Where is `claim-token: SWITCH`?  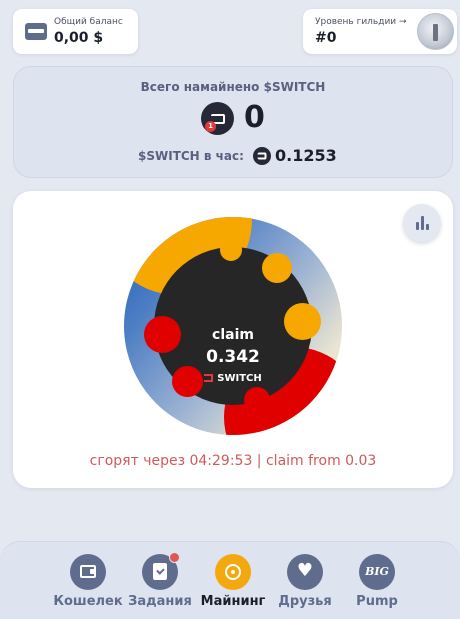
claim-token: SWITCH is located at coordinates (233, 378).